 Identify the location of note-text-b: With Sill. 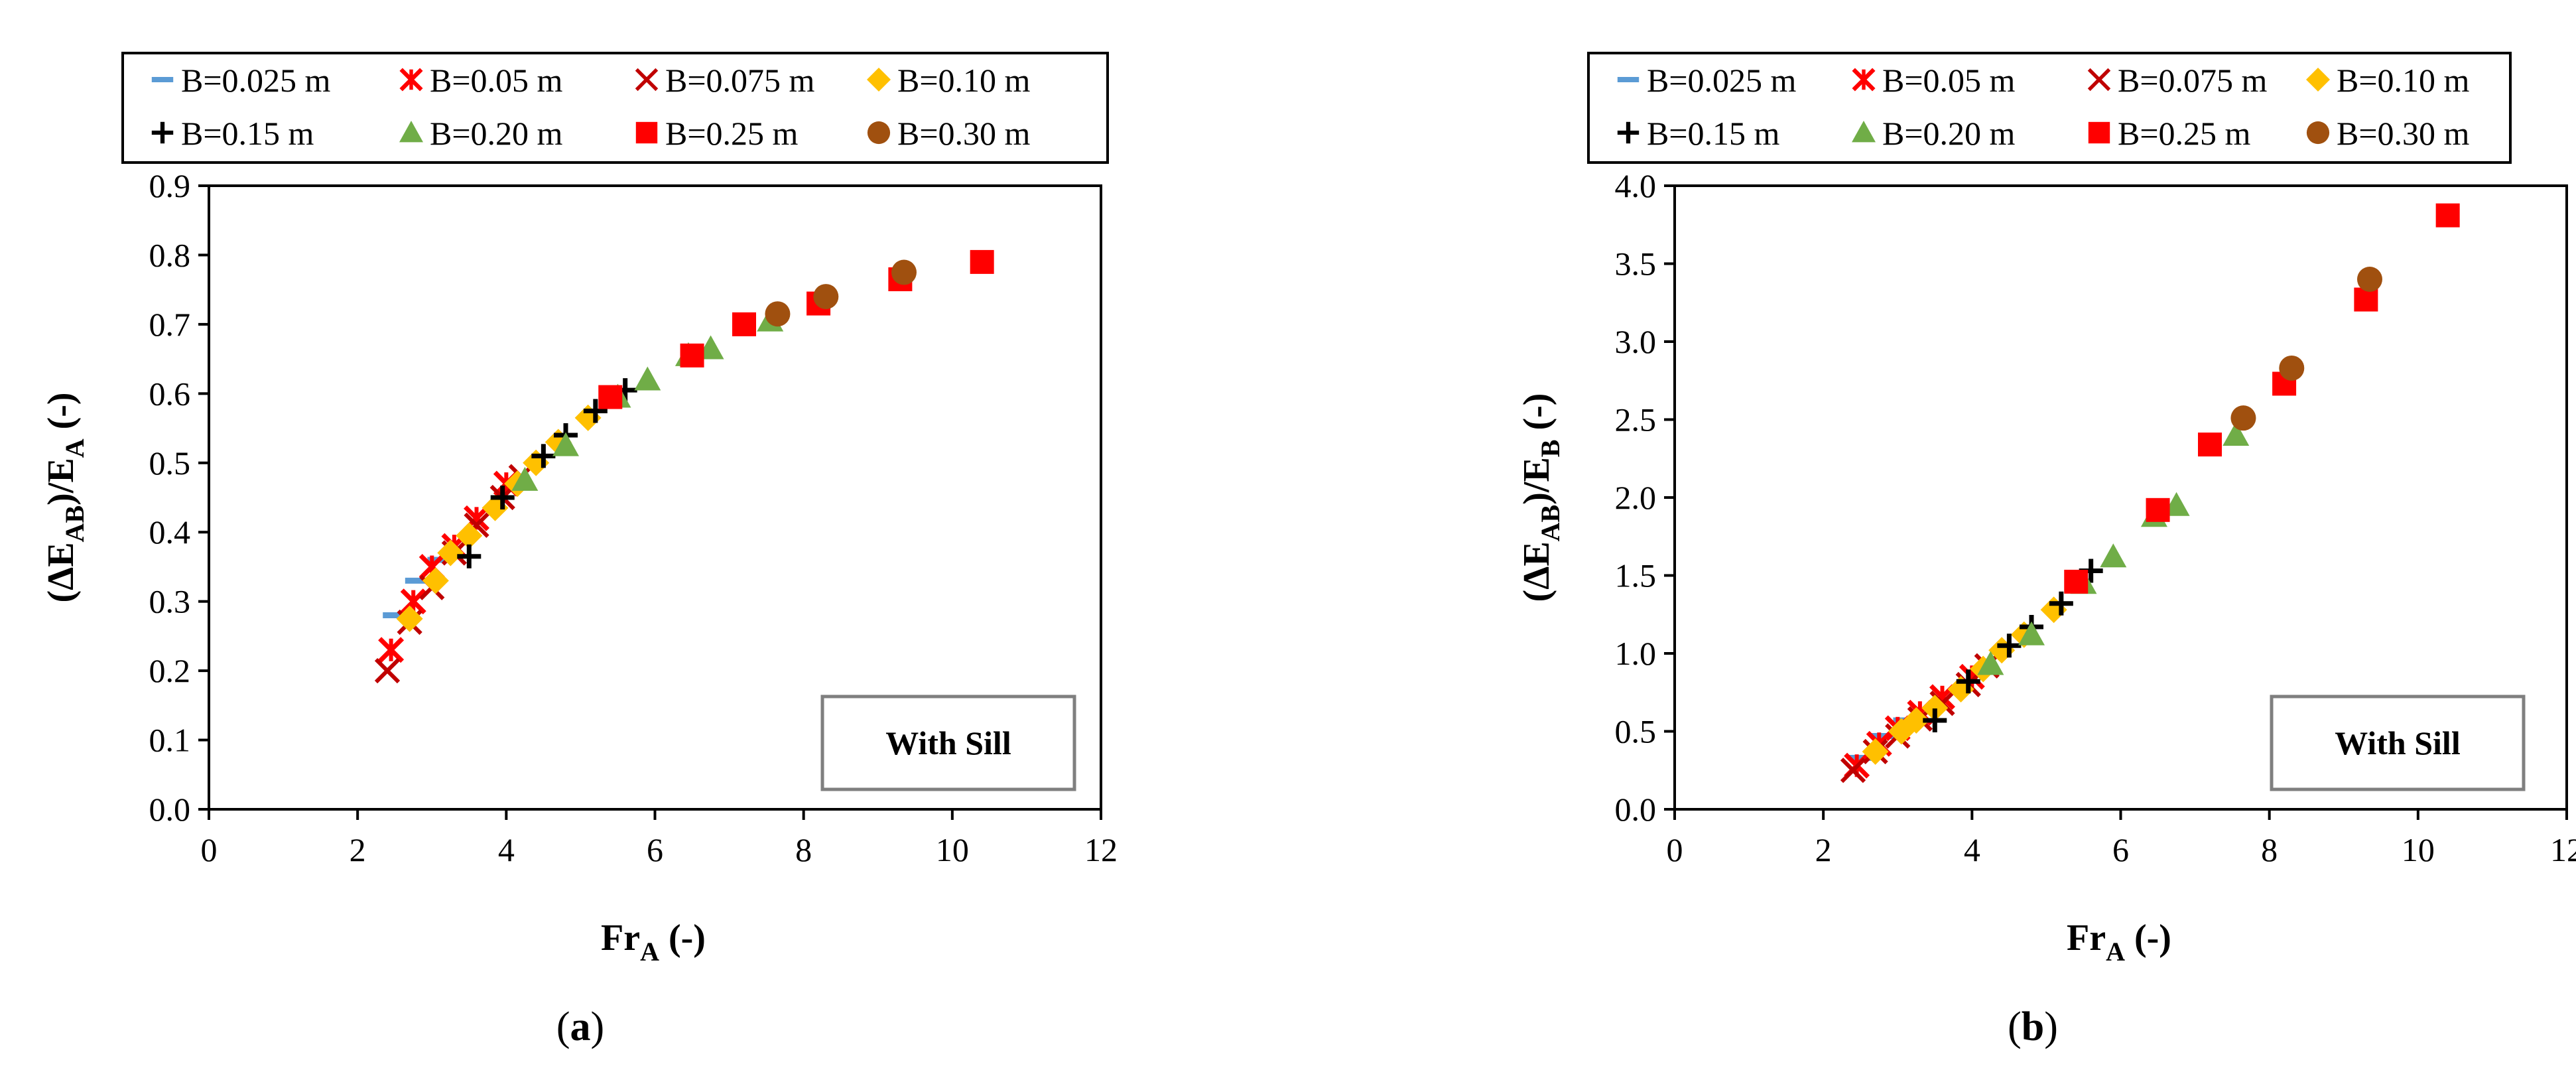
(2398, 743).